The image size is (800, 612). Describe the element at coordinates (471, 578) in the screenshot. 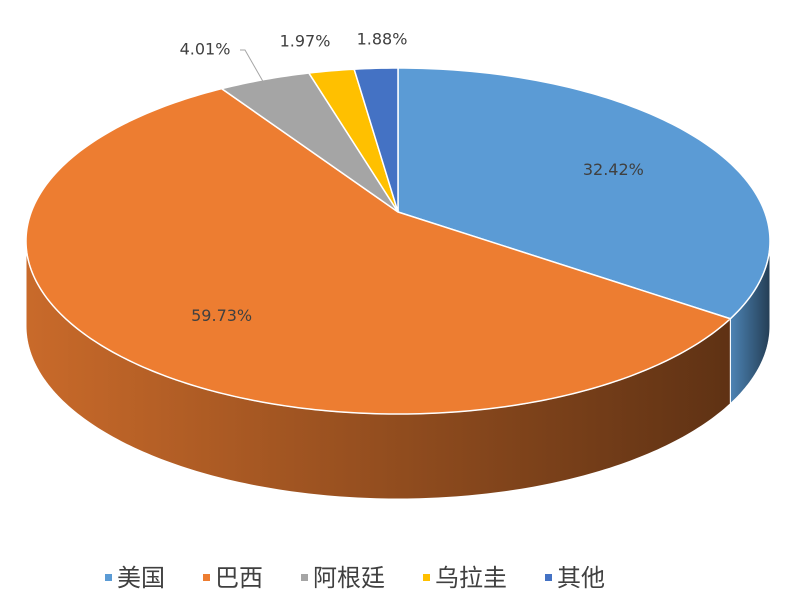

I see `legend-label: 乌拉圭` at that location.